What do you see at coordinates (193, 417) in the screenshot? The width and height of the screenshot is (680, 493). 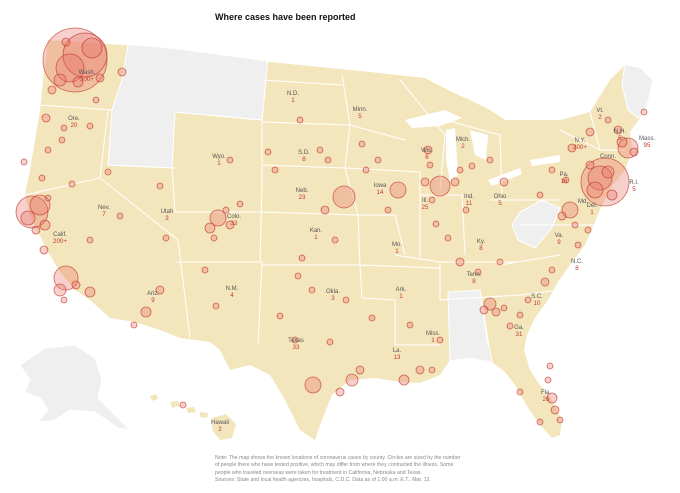 I see `hawaii` at bounding box center [193, 417].